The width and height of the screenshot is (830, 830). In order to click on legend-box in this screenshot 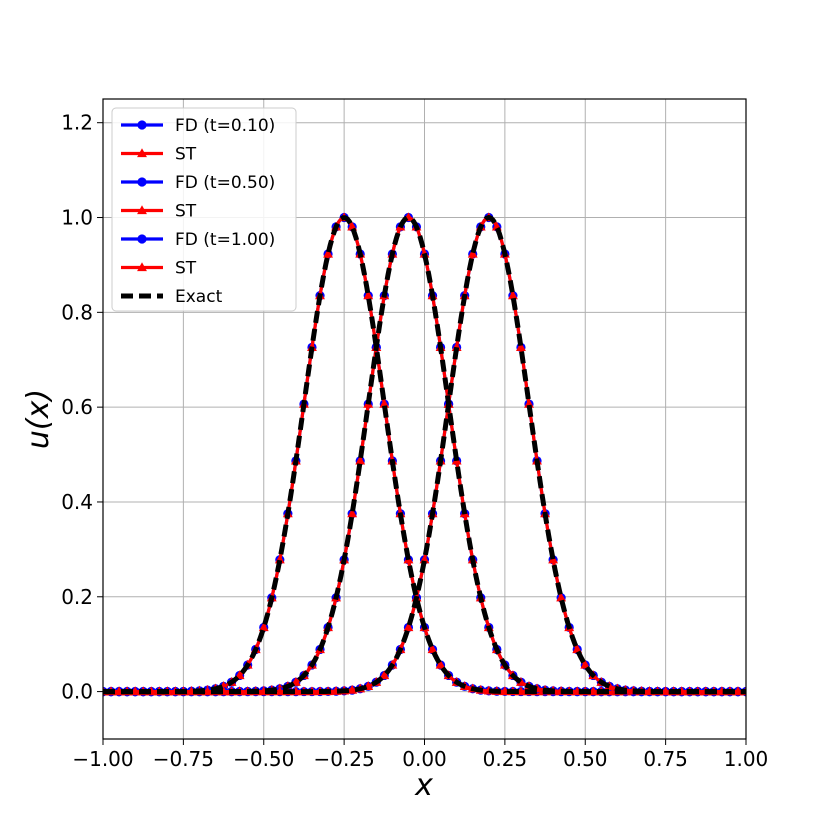, I will do `click(204, 209)`.